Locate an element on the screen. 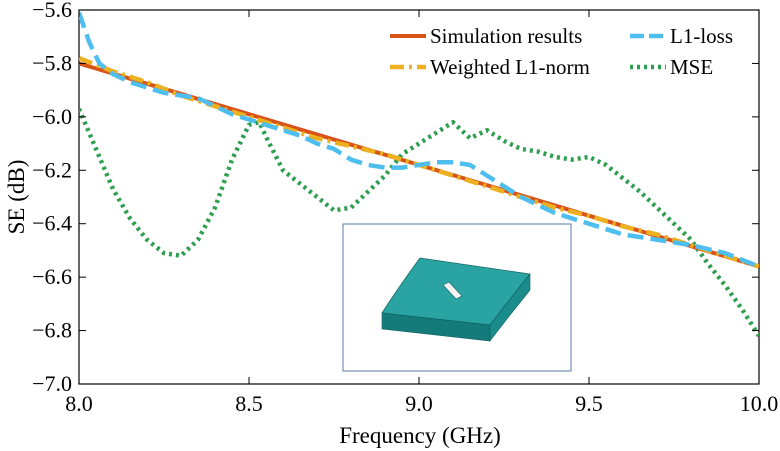 The image size is (780, 451). y-tick-label: −6.8 is located at coordinates (52, 330).